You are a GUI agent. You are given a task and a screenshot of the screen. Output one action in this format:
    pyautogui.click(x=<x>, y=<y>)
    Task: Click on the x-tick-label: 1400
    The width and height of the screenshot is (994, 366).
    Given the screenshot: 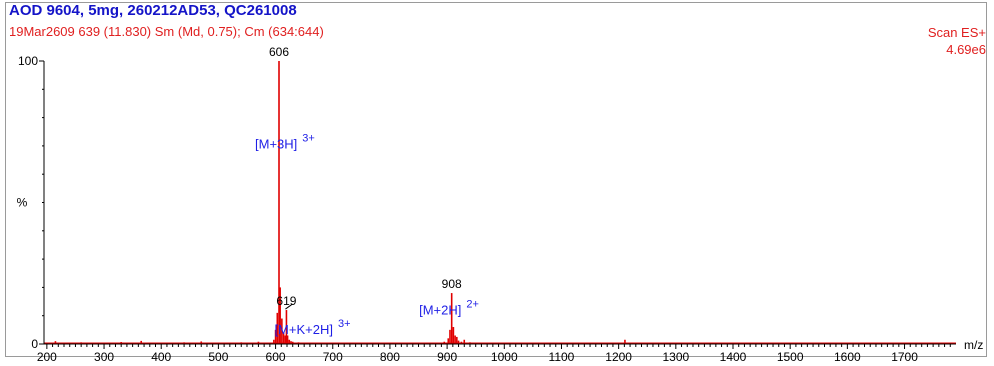 What is the action you would take?
    pyautogui.click(x=733, y=357)
    